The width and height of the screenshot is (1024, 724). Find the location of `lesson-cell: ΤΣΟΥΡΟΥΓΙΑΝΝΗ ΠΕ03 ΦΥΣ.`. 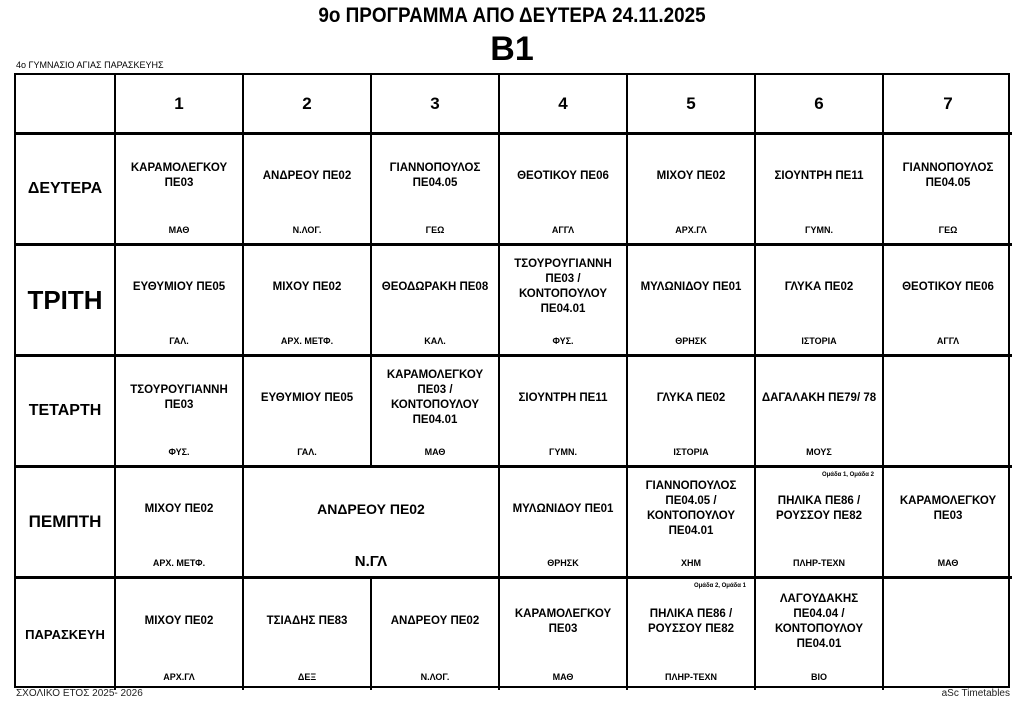

lesson-cell: ΤΣΟΥΡΟΥΓΙΑΝΝΗ ΠΕ03 ΦΥΣ. is located at coordinates (180, 412).